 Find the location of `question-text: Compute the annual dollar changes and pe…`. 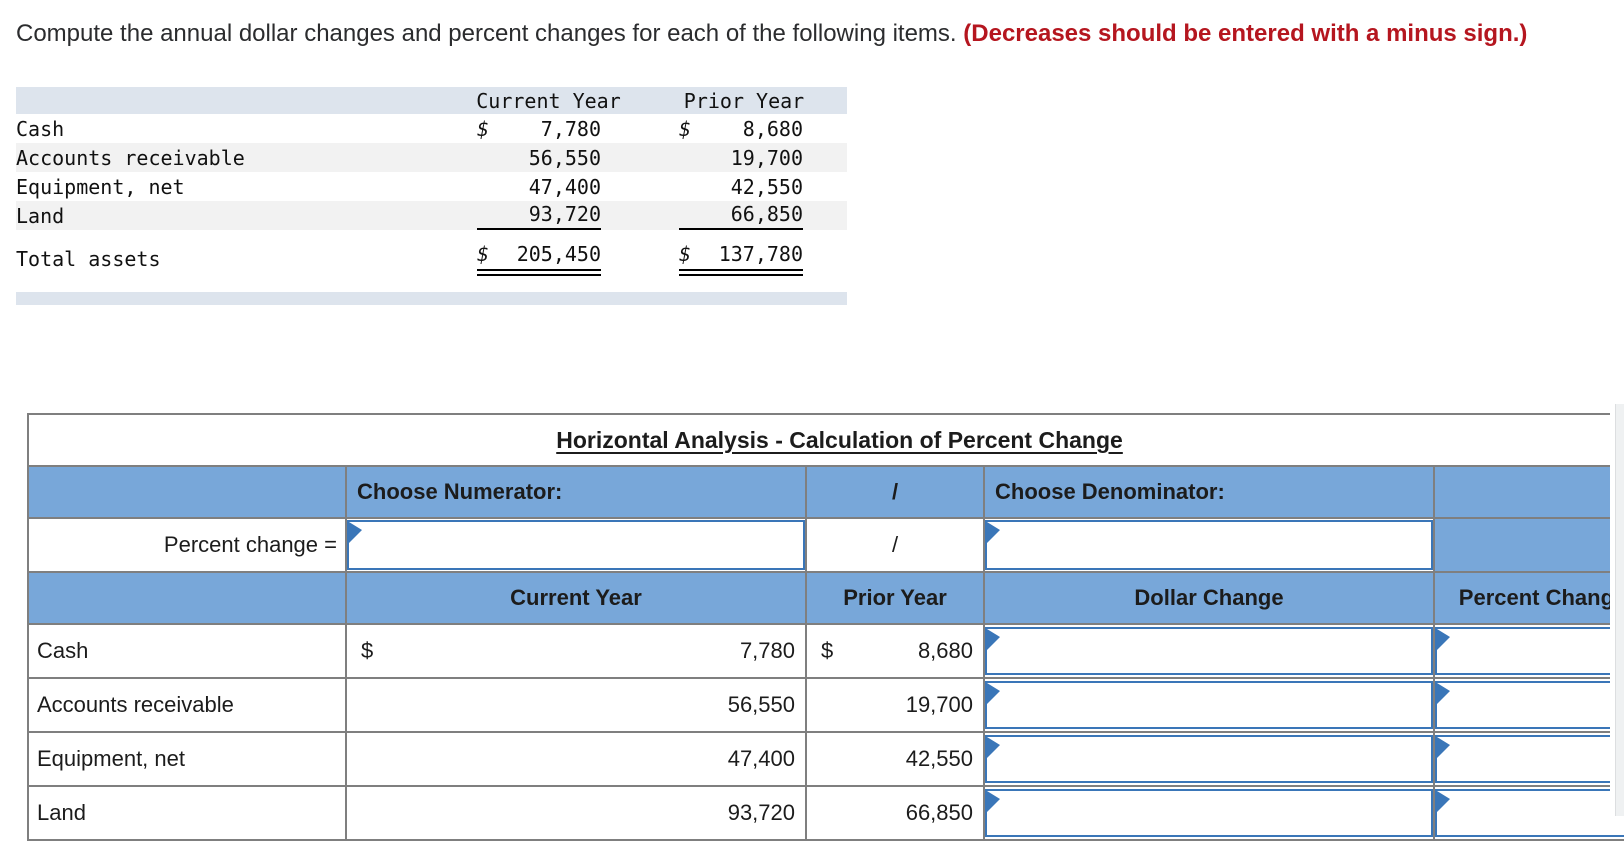

question-text: Compute the annual dollar changes and pe… is located at coordinates (780, 33).